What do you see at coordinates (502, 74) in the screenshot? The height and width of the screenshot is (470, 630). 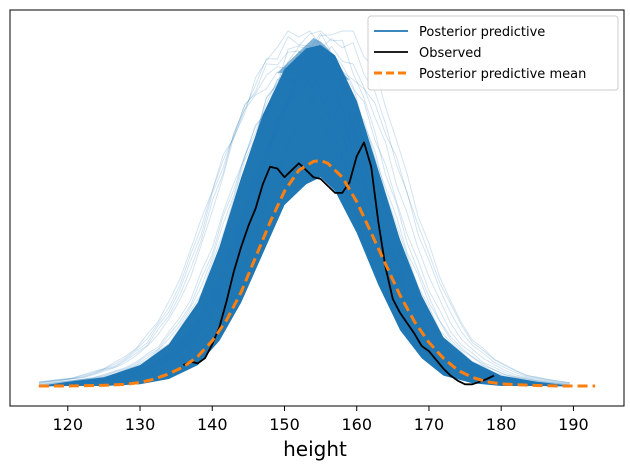 I see `legend-label: Posterior predictive mean` at bounding box center [502, 74].